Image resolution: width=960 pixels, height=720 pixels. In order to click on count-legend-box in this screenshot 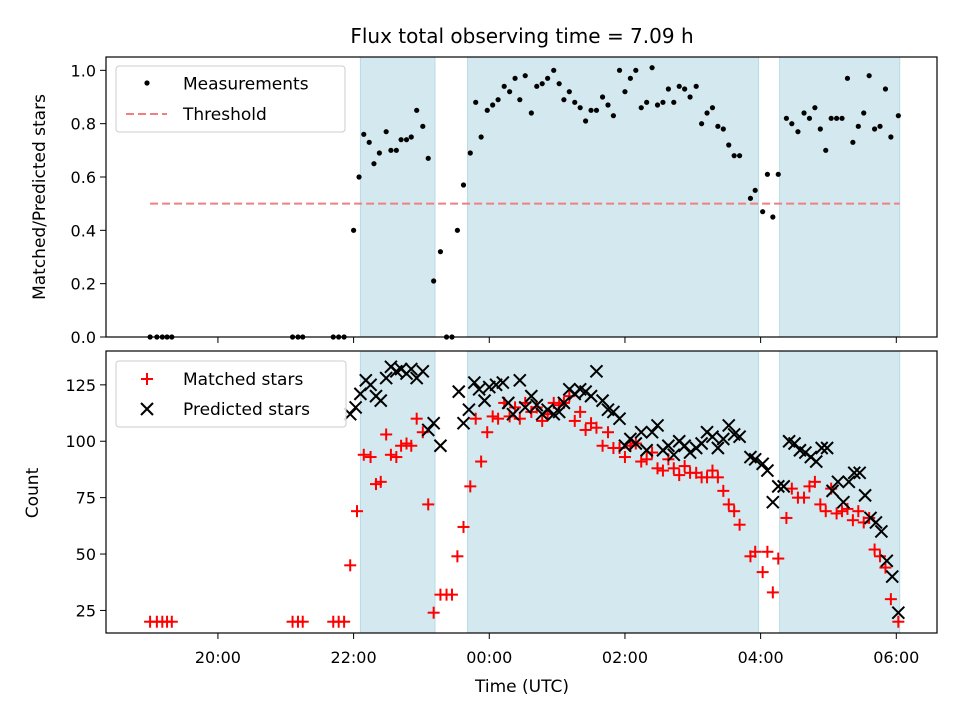, I will do `click(231, 394)`.